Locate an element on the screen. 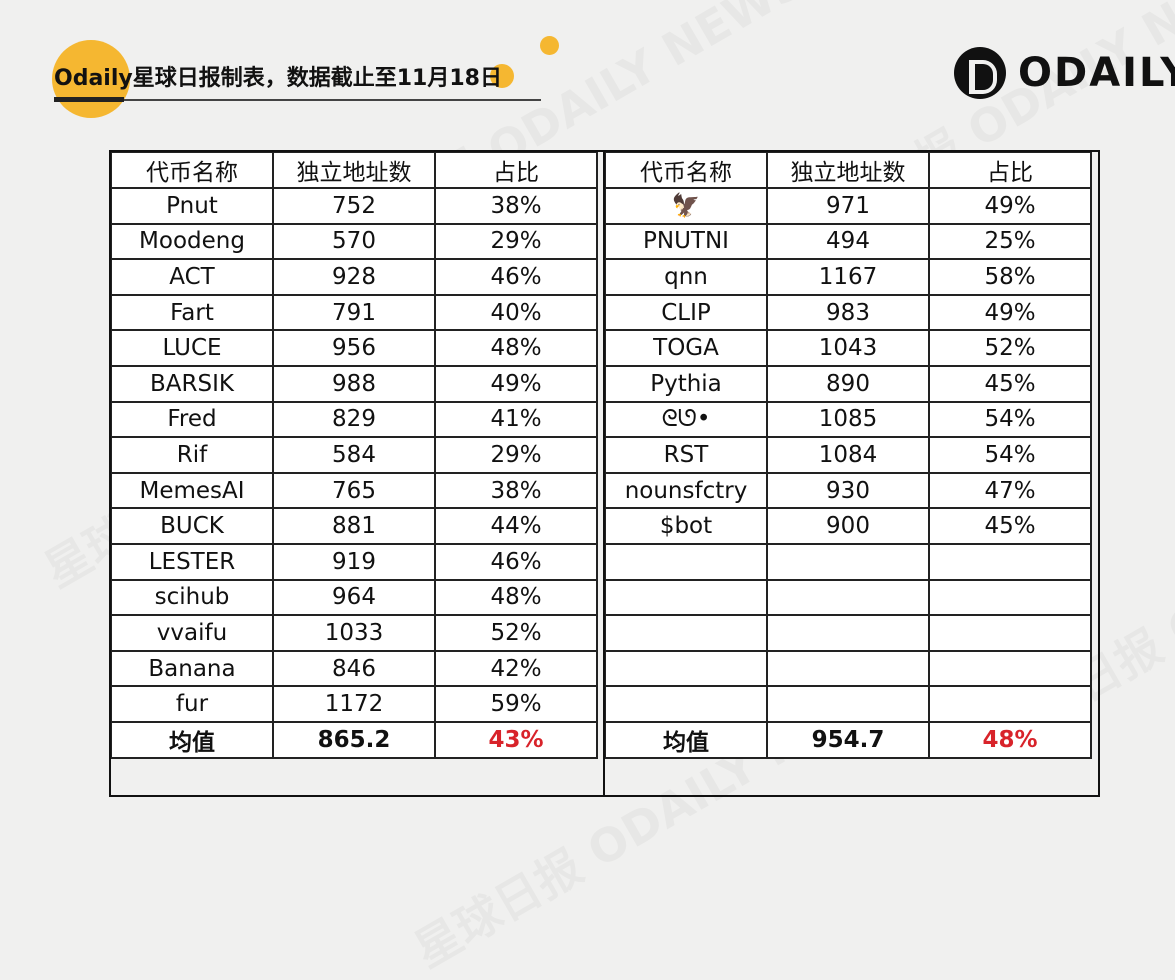 The image size is (1175, 980). address-count-cell: 752 is located at coordinates (354, 206).